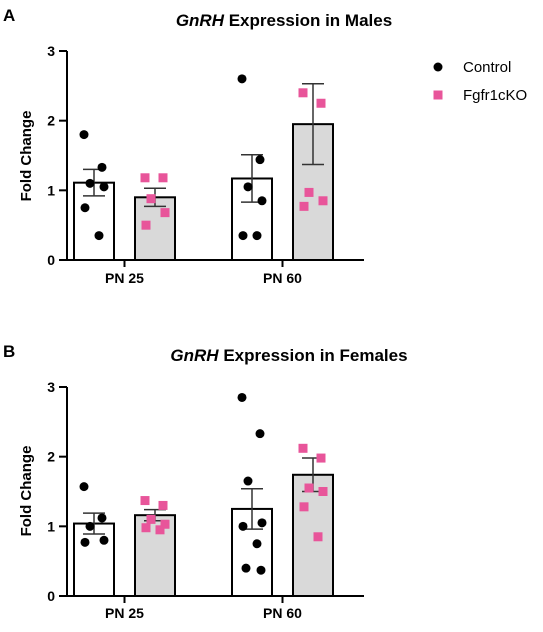  Describe the element at coordinates (313, 355) in the screenshot. I see `panel-b-title-rest: Expression in Females` at that location.